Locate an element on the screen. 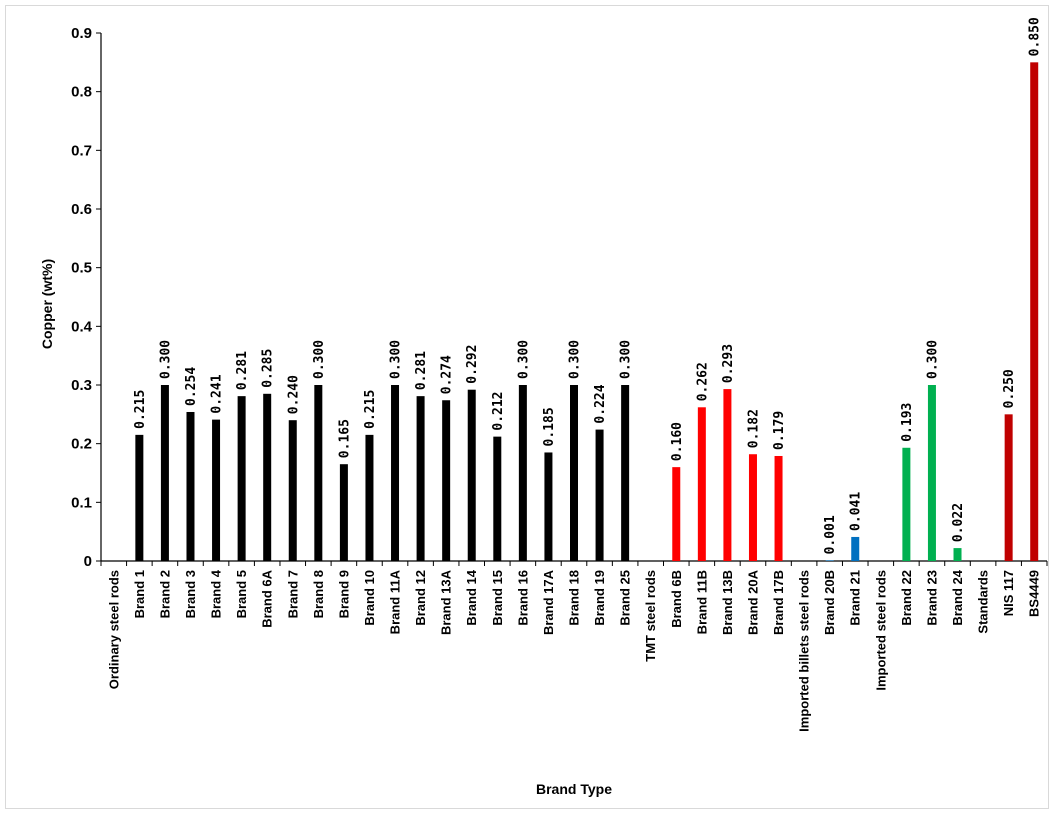 This screenshot has height=815, width=1056. data-label: 0.160 is located at coordinates (677, 441).